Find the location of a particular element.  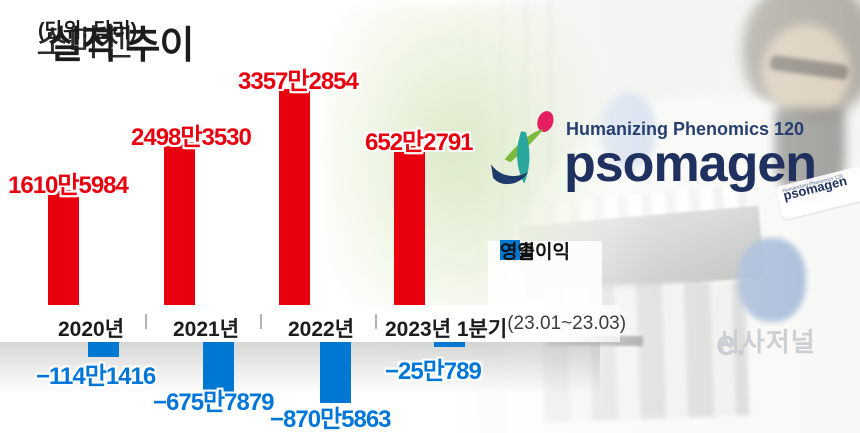

x-axis-band is located at coordinates (310, 323).